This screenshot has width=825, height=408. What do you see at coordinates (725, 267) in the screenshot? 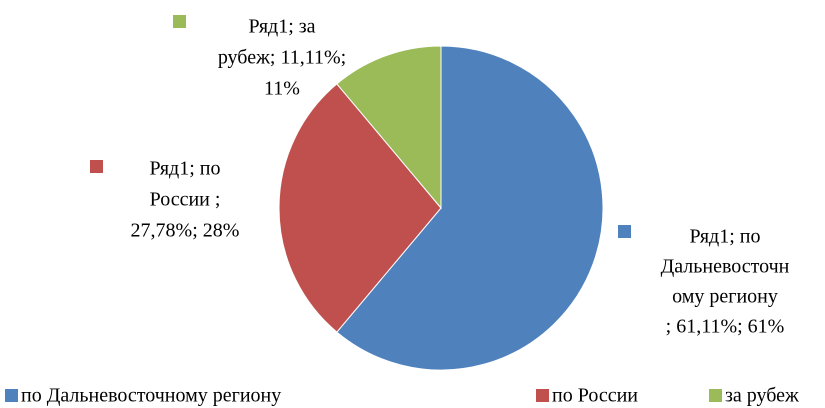
I see `data-label: Дальневосточн` at bounding box center [725, 267].